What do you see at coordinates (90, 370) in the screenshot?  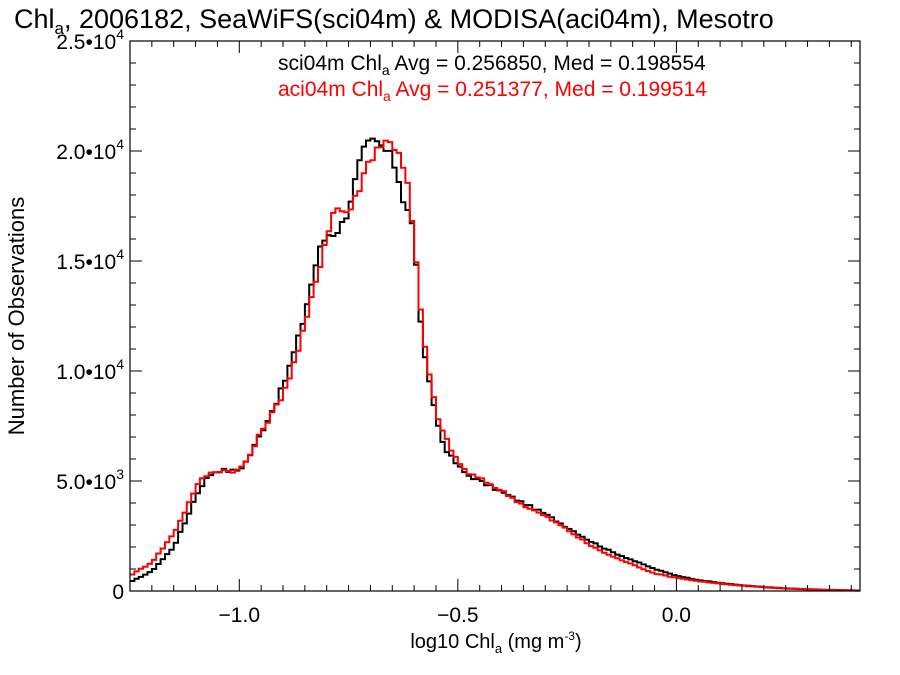 I see `y-tick-label: 1.0•104` at bounding box center [90, 370].